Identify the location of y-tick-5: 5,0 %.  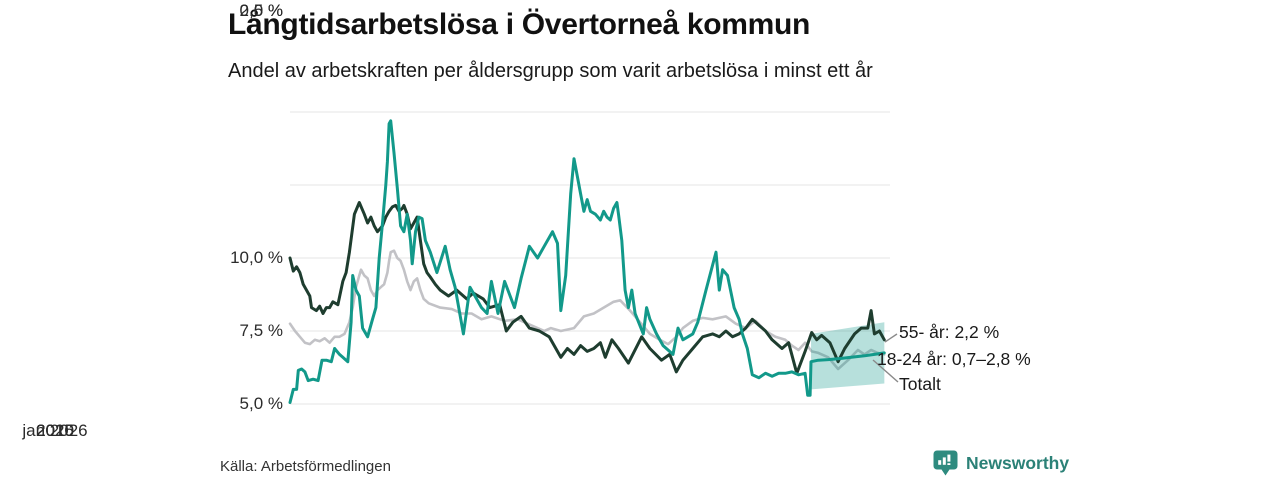
(261, 403).